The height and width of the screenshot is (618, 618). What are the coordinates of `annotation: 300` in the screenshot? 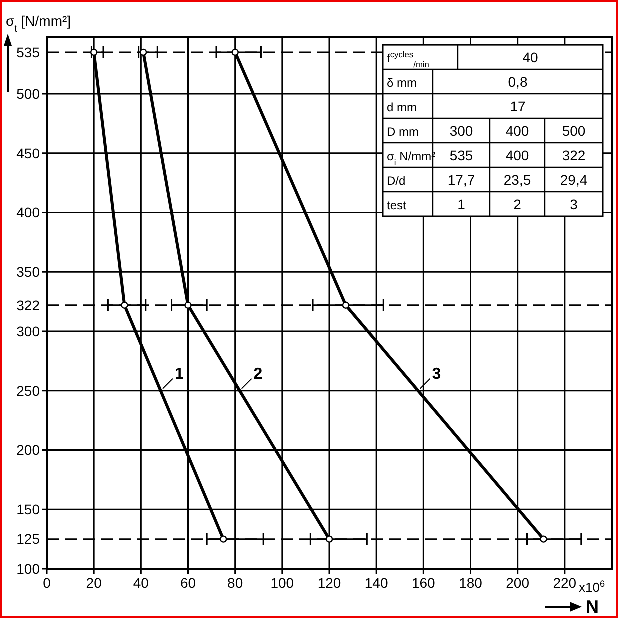 It's located at (462, 130).